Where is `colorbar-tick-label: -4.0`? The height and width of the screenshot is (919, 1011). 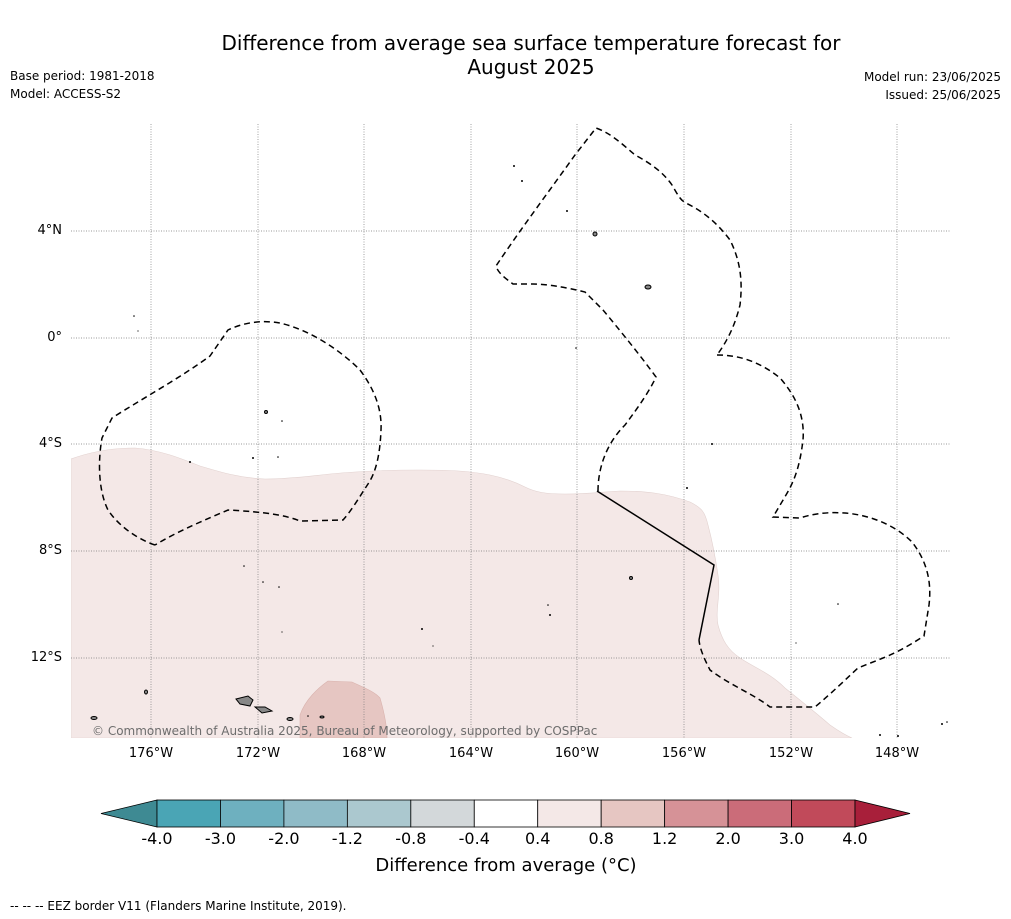 colorbar-tick-label: -4.0 is located at coordinates (157, 838).